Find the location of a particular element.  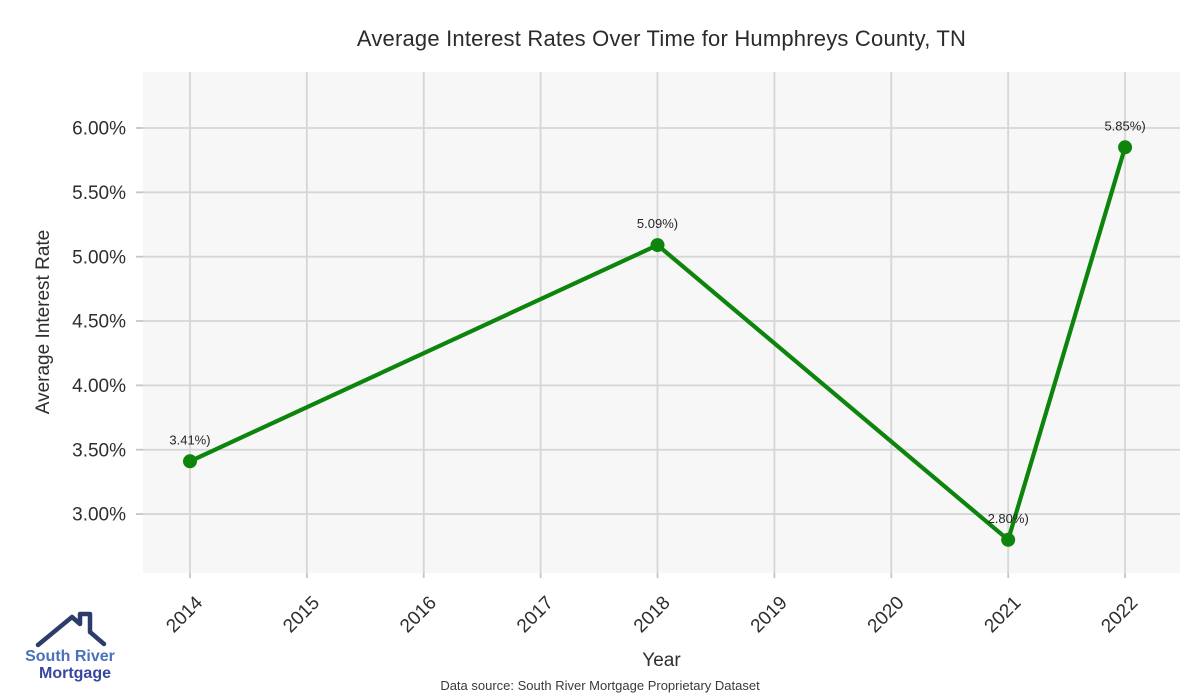

house-roof-icon is located at coordinates (71, 629).